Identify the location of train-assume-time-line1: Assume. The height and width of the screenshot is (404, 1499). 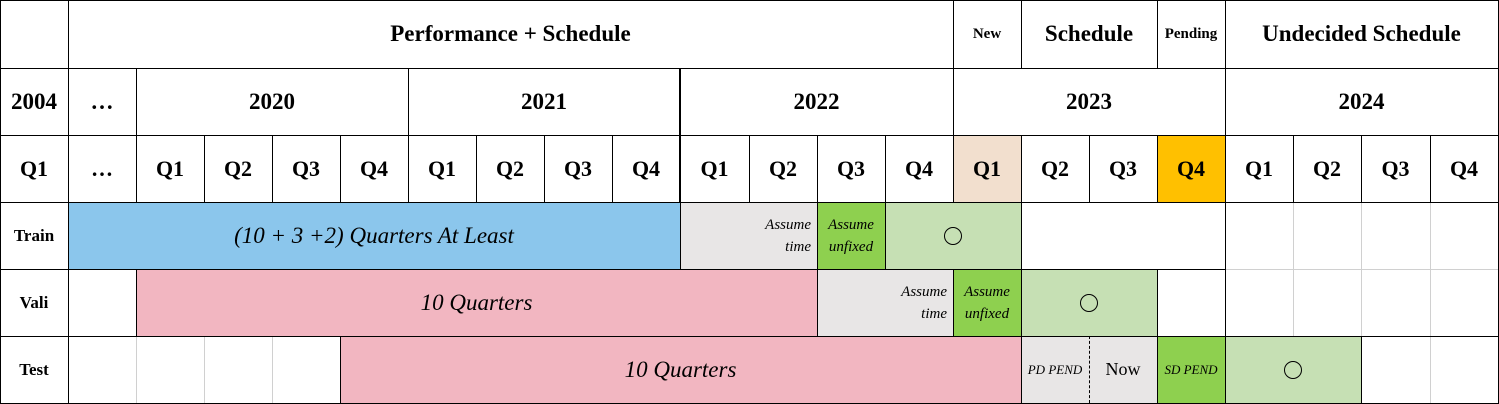
(788, 224).